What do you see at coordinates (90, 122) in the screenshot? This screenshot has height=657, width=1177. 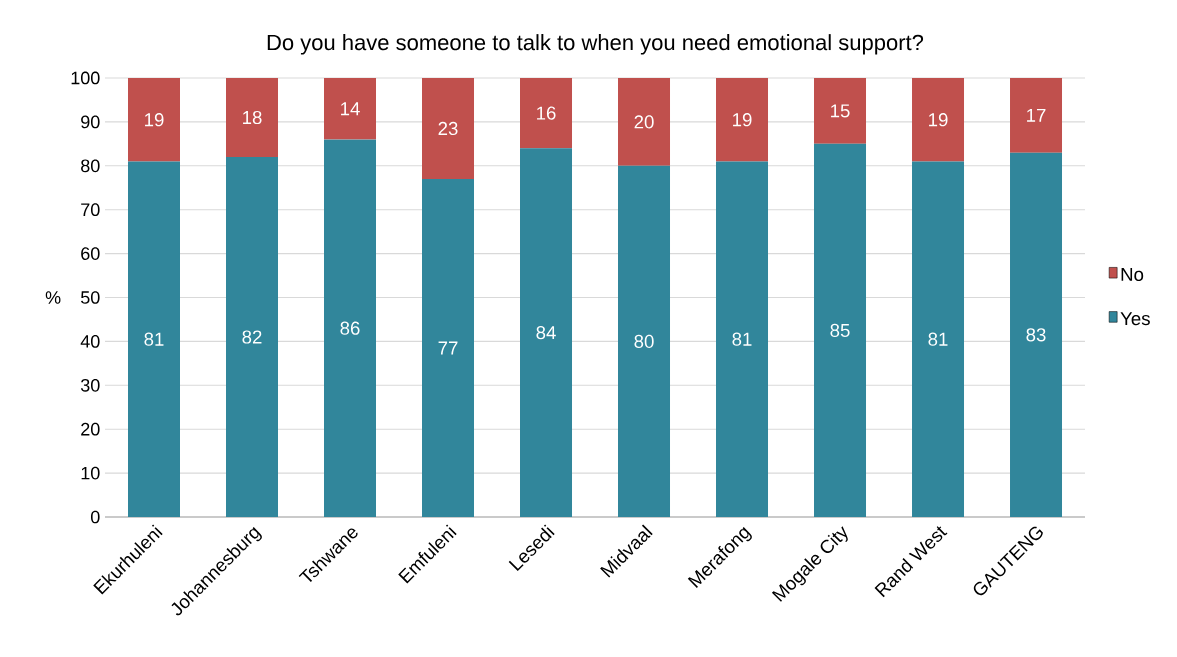 I see `y-tick-label: 90` at bounding box center [90, 122].